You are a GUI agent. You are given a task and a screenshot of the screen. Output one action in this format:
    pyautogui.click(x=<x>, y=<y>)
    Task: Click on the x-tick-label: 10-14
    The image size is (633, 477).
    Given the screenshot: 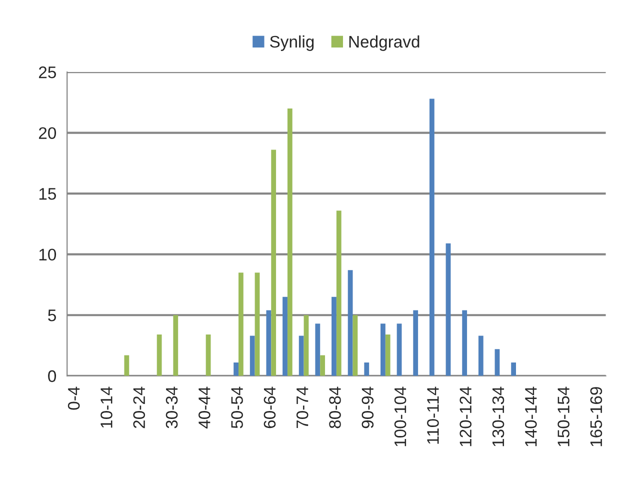 What is the action you would take?
    pyautogui.click(x=106, y=407)
    